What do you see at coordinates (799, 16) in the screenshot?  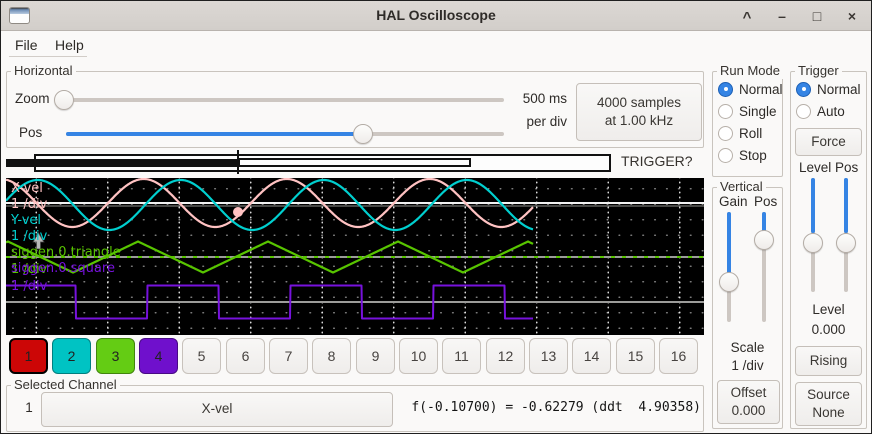 I see `window-controls: ^ – □ ×` at bounding box center [799, 16].